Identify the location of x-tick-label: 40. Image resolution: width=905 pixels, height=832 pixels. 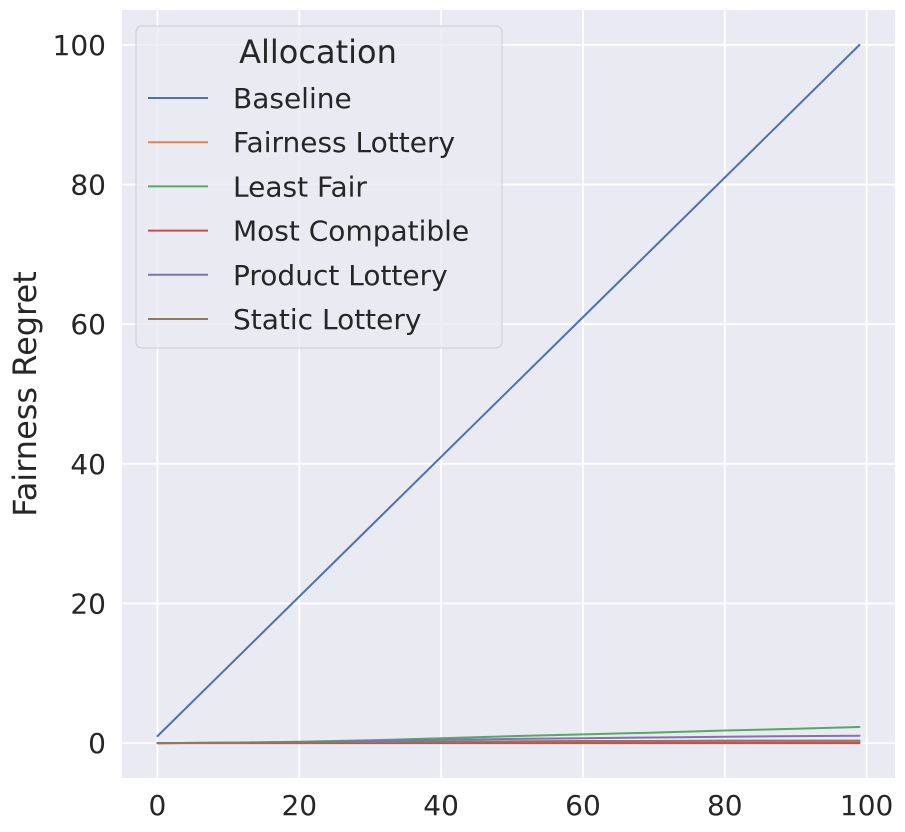
(441, 805).